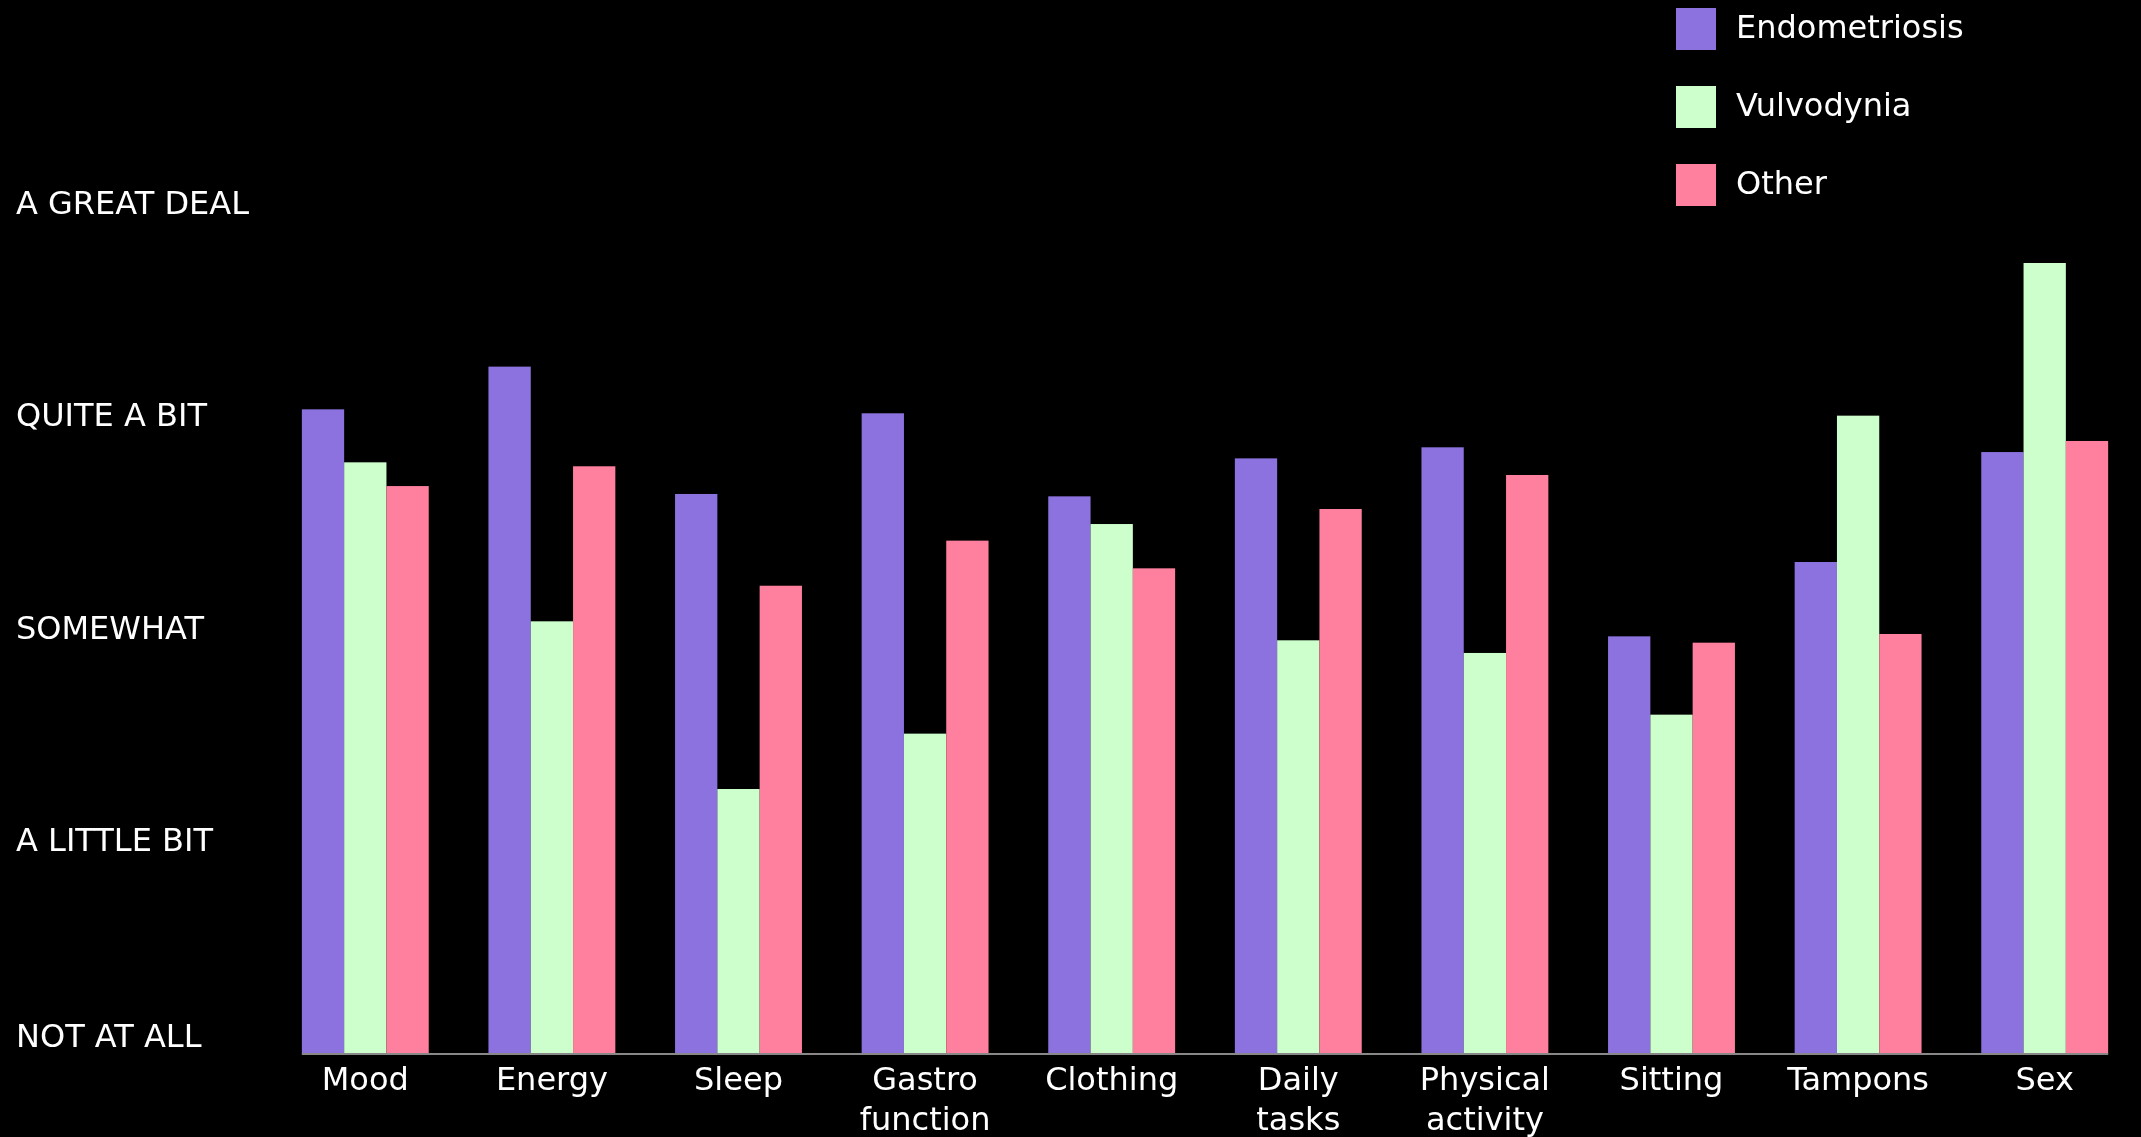  What do you see at coordinates (112, 415) in the screenshot?
I see `text: QUITE A BIT` at bounding box center [112, 415].